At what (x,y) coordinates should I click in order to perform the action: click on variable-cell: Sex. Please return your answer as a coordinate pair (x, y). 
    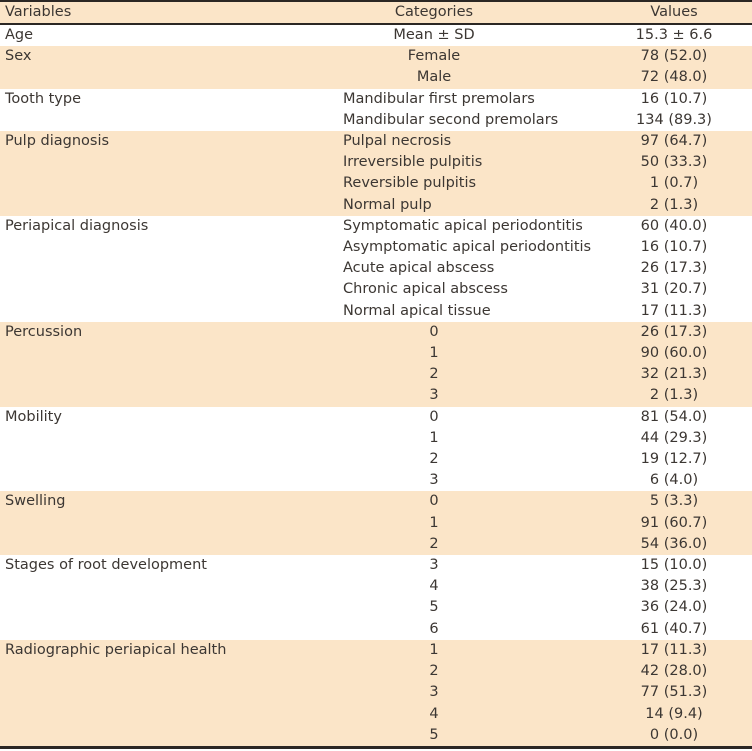
    Looking at the image, I should click on (136, 67).